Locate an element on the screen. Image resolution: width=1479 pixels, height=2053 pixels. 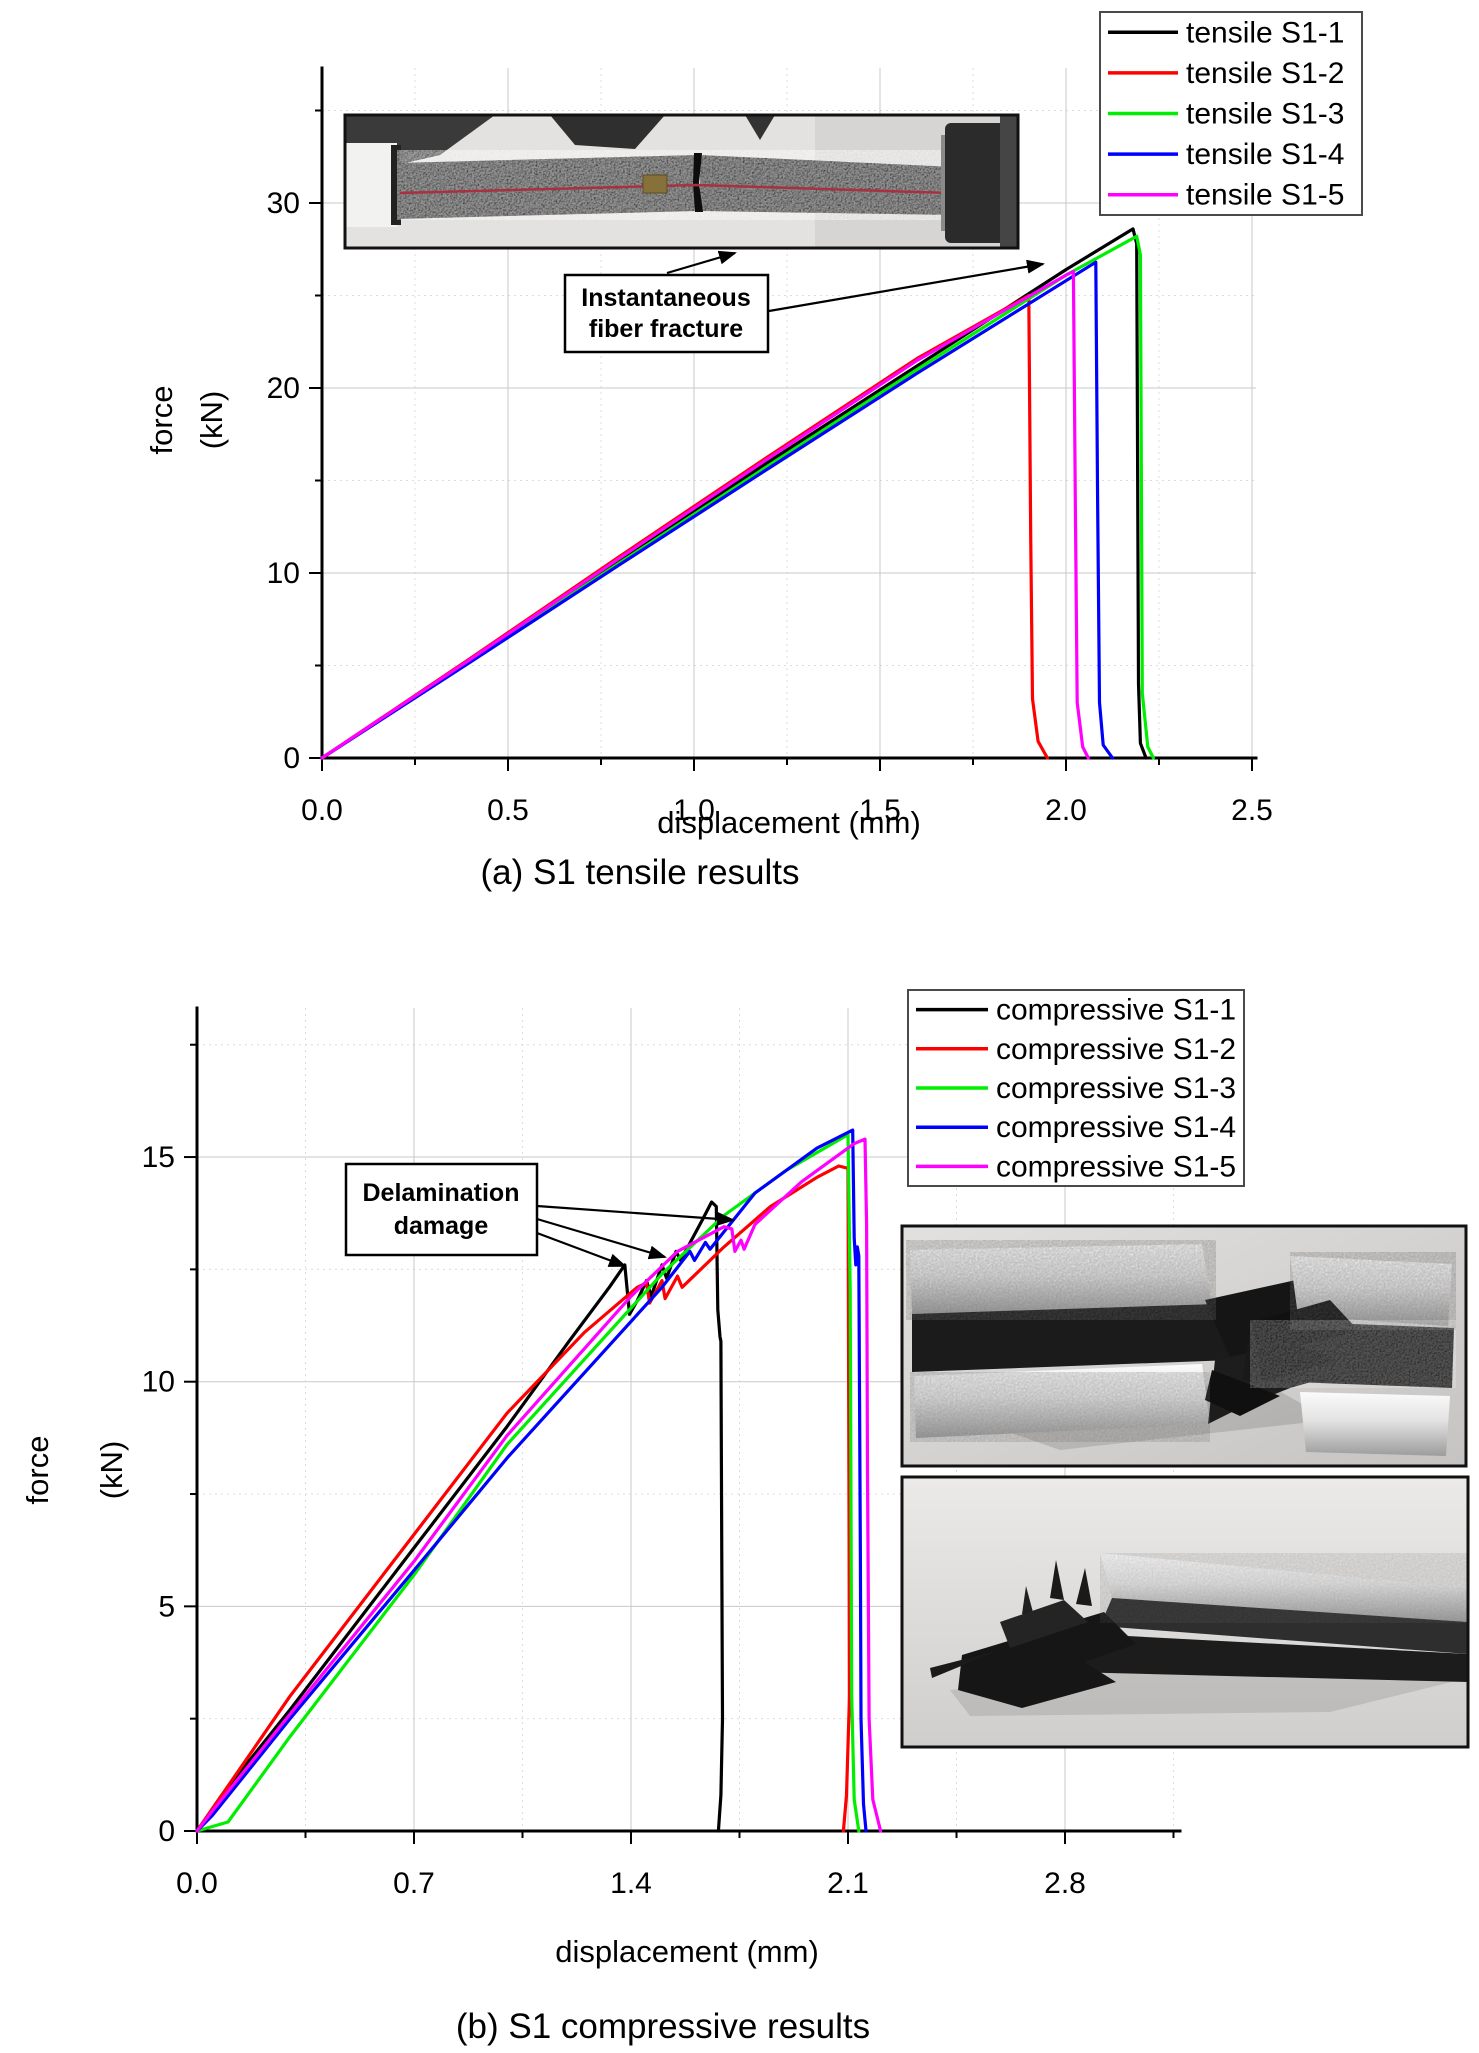
legend-item-label: compressive S1-2 is located at coordinates (1116, 1049).